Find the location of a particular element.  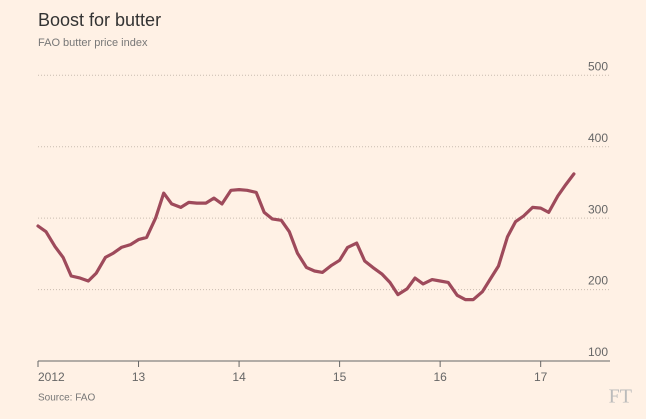

x-tick-label: 14 is located at coordinates (239, 377).